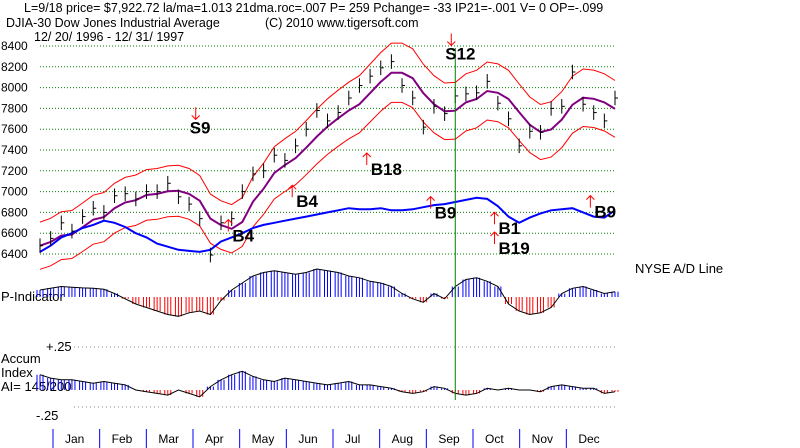  Describe the element at coordinates (263, 439) in the screenshot. I see `month-label: May` at that location.